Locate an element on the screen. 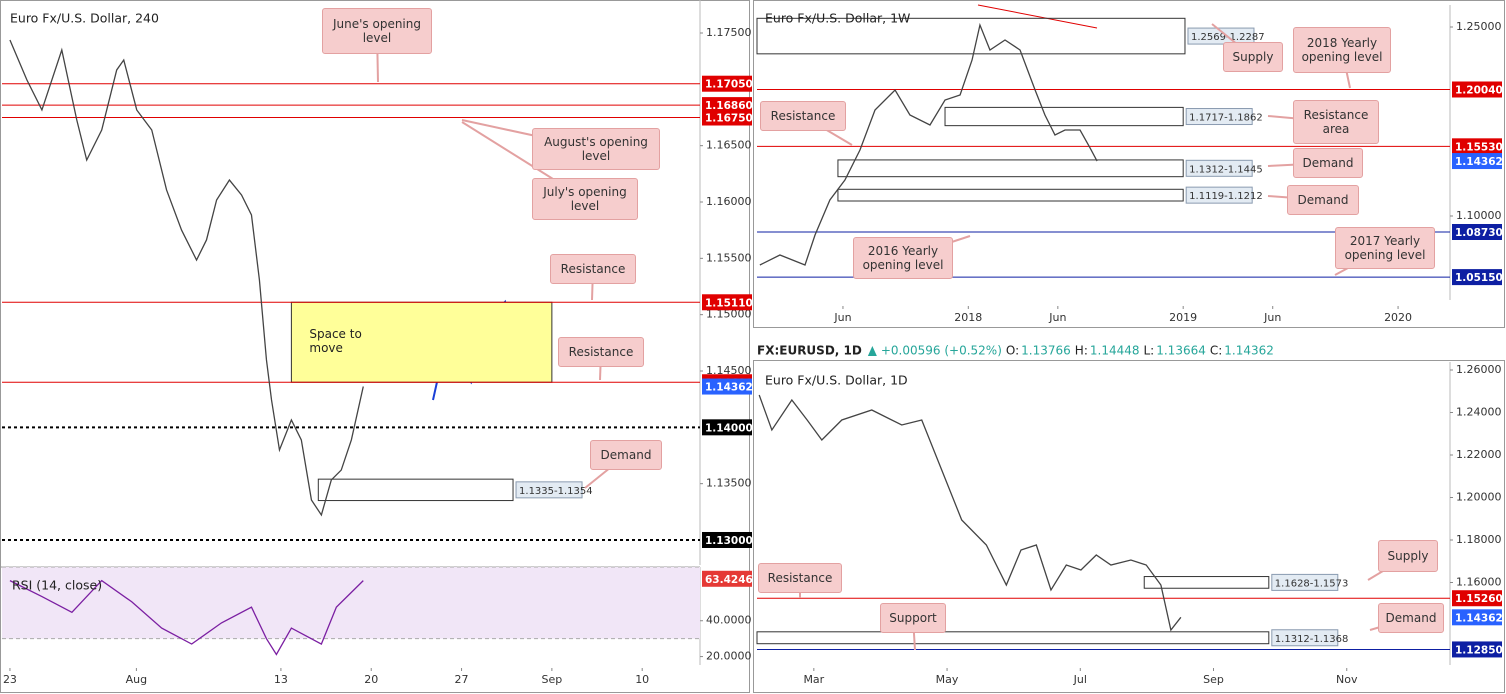 This screenshot has height=694, width=1506. price-label: 1.14000 is located at coordinates (729, 428).